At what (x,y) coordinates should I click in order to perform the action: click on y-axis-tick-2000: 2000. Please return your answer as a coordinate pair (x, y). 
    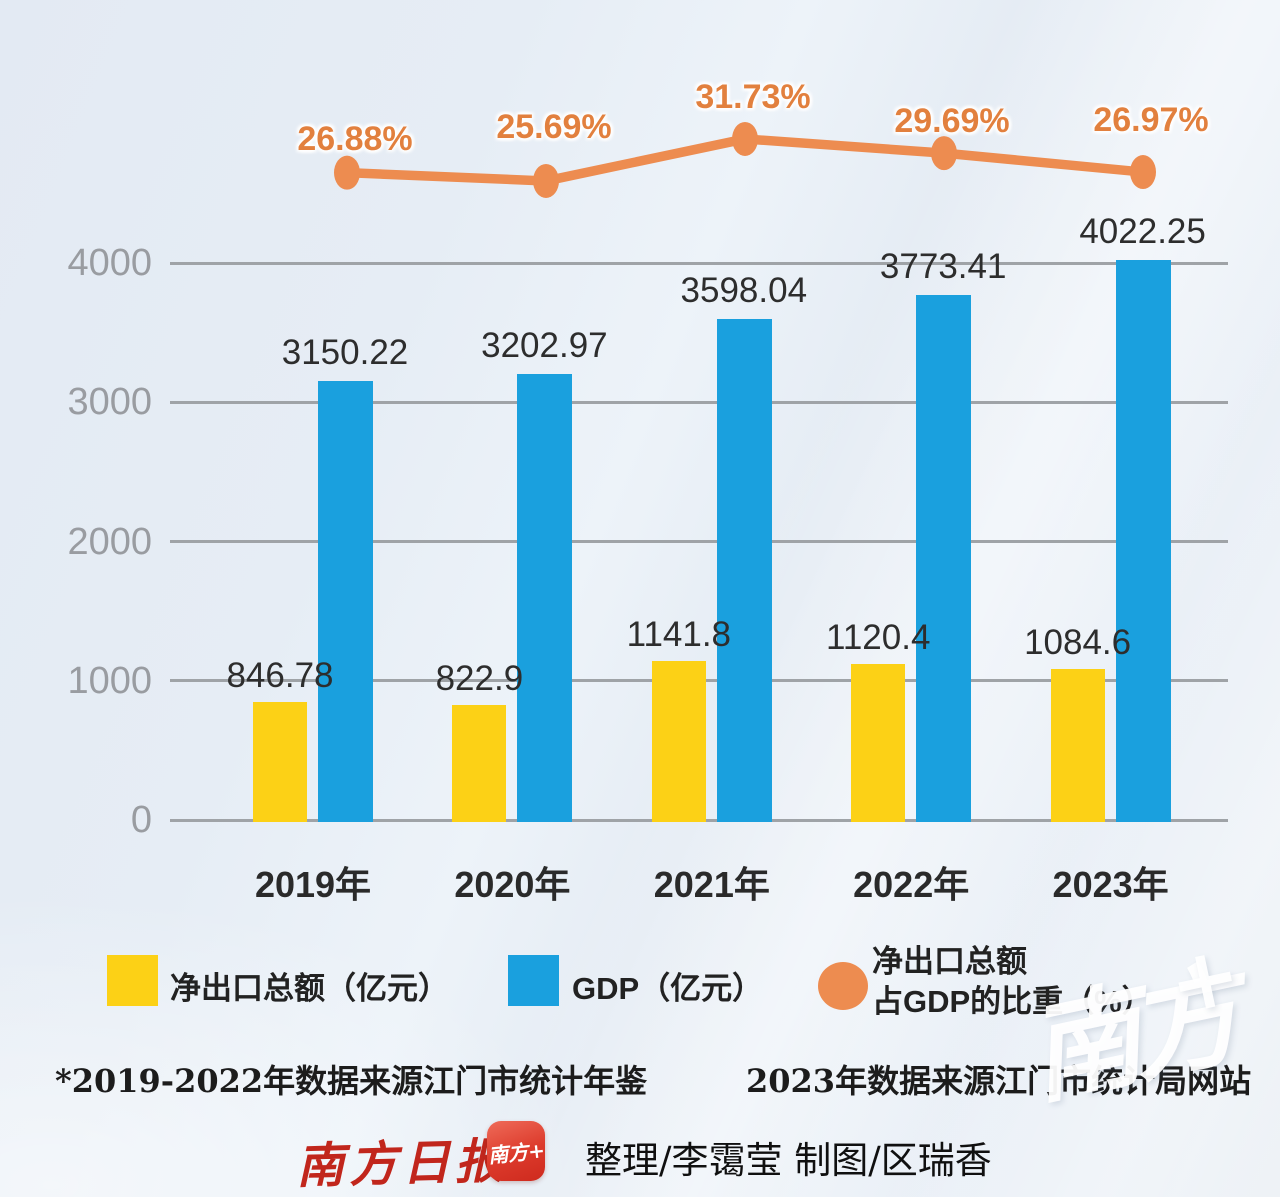
    Looking at the image, I should click on (109, 541).